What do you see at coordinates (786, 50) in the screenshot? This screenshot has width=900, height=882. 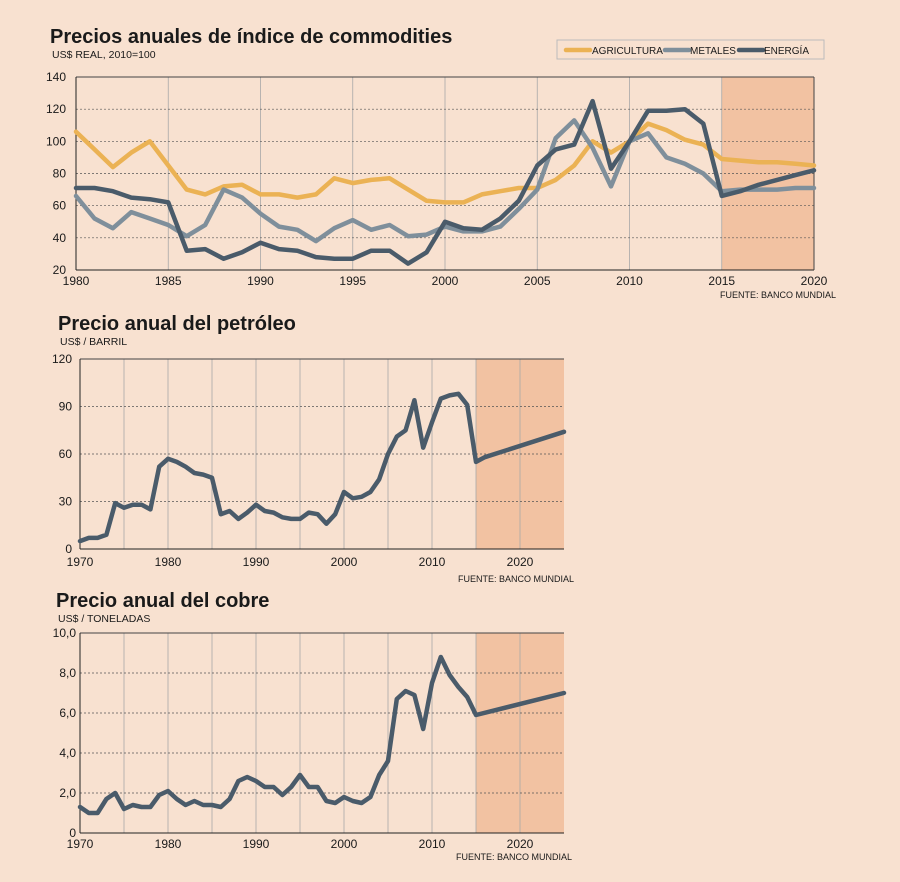 I see `legend-label-energia: ENERGÍA` at bounding box center [786, 50].